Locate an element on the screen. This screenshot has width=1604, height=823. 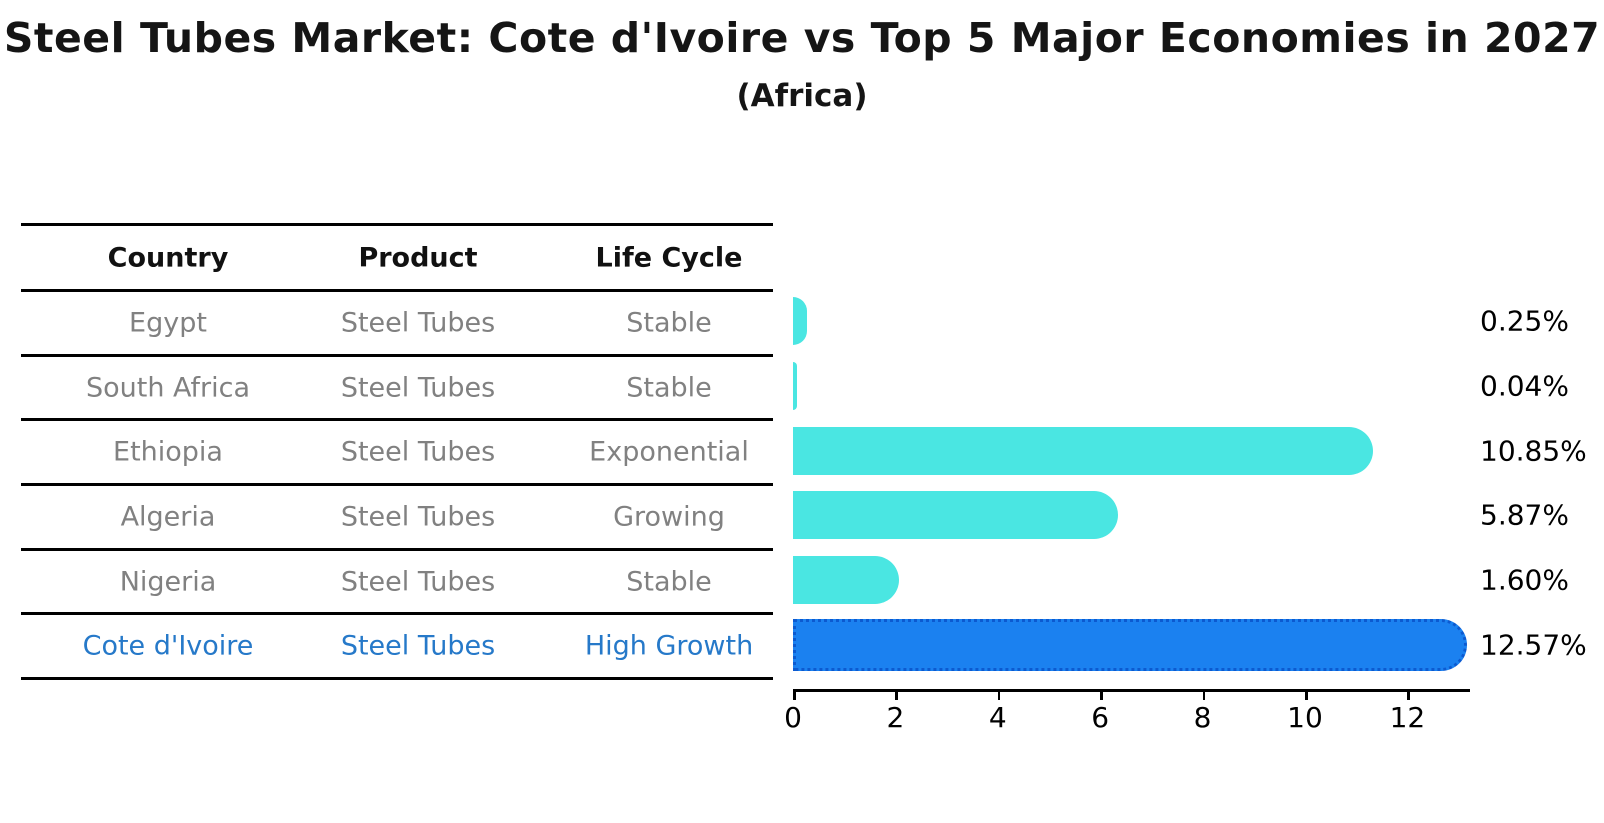
table-row: Egypt Steel Tubes Stable is located at coordinates (397, 324).